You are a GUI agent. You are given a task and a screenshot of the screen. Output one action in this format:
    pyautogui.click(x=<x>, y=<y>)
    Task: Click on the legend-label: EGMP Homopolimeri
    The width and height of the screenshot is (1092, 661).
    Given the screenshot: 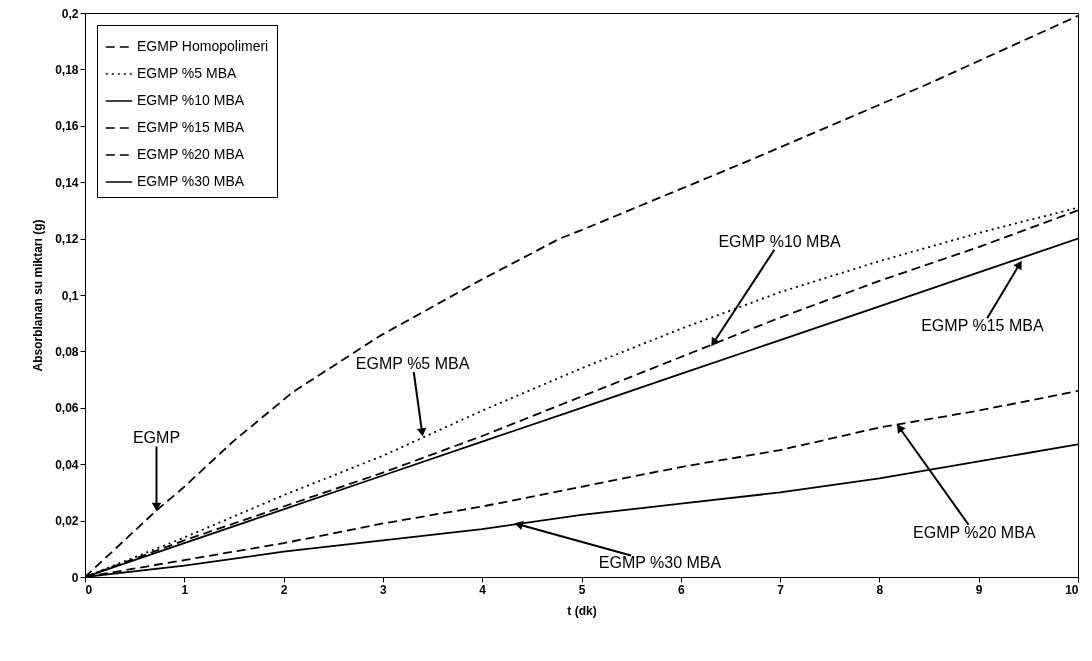 What is the action you would take?
    pyautogui.click(x=203, y=46)
    